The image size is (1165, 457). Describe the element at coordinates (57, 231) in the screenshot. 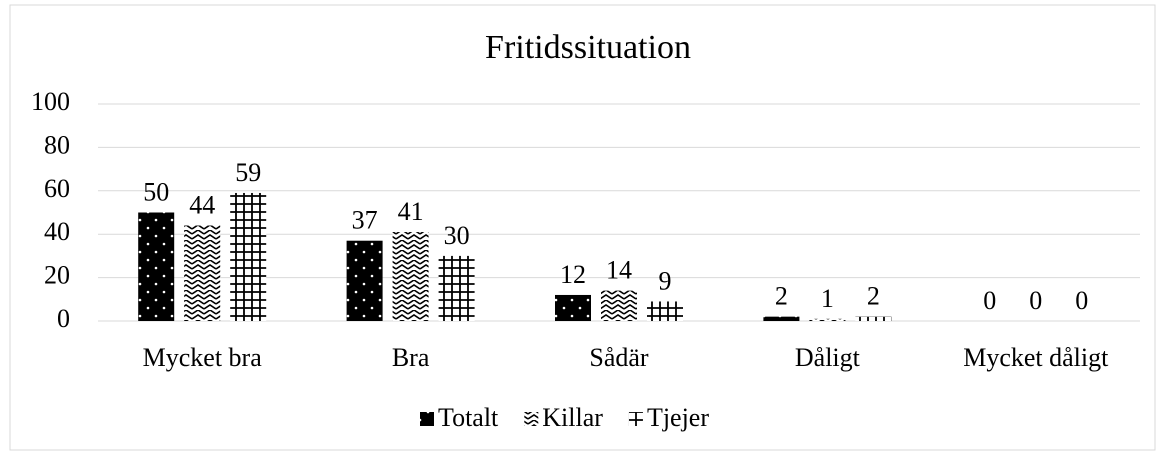

I see `y-tick-label: 40` at that location.